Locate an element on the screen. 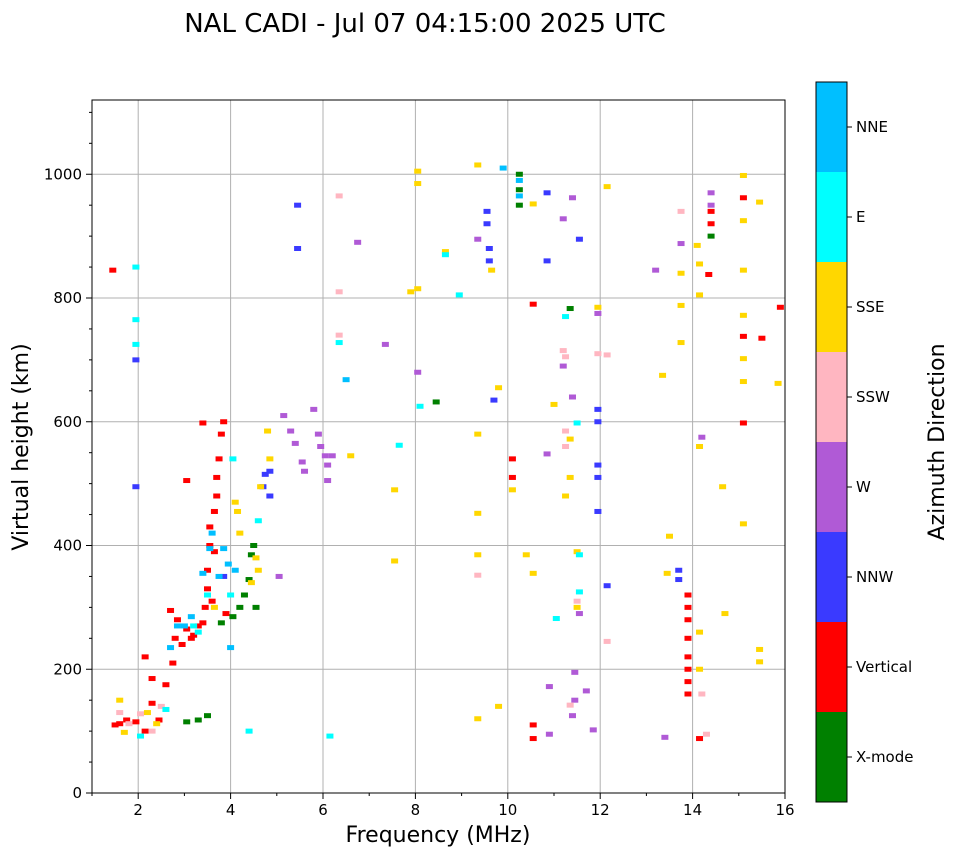 This screenshot has width=958, height=857. colorbar-tick-label: W is located at coordinates (863, 487).